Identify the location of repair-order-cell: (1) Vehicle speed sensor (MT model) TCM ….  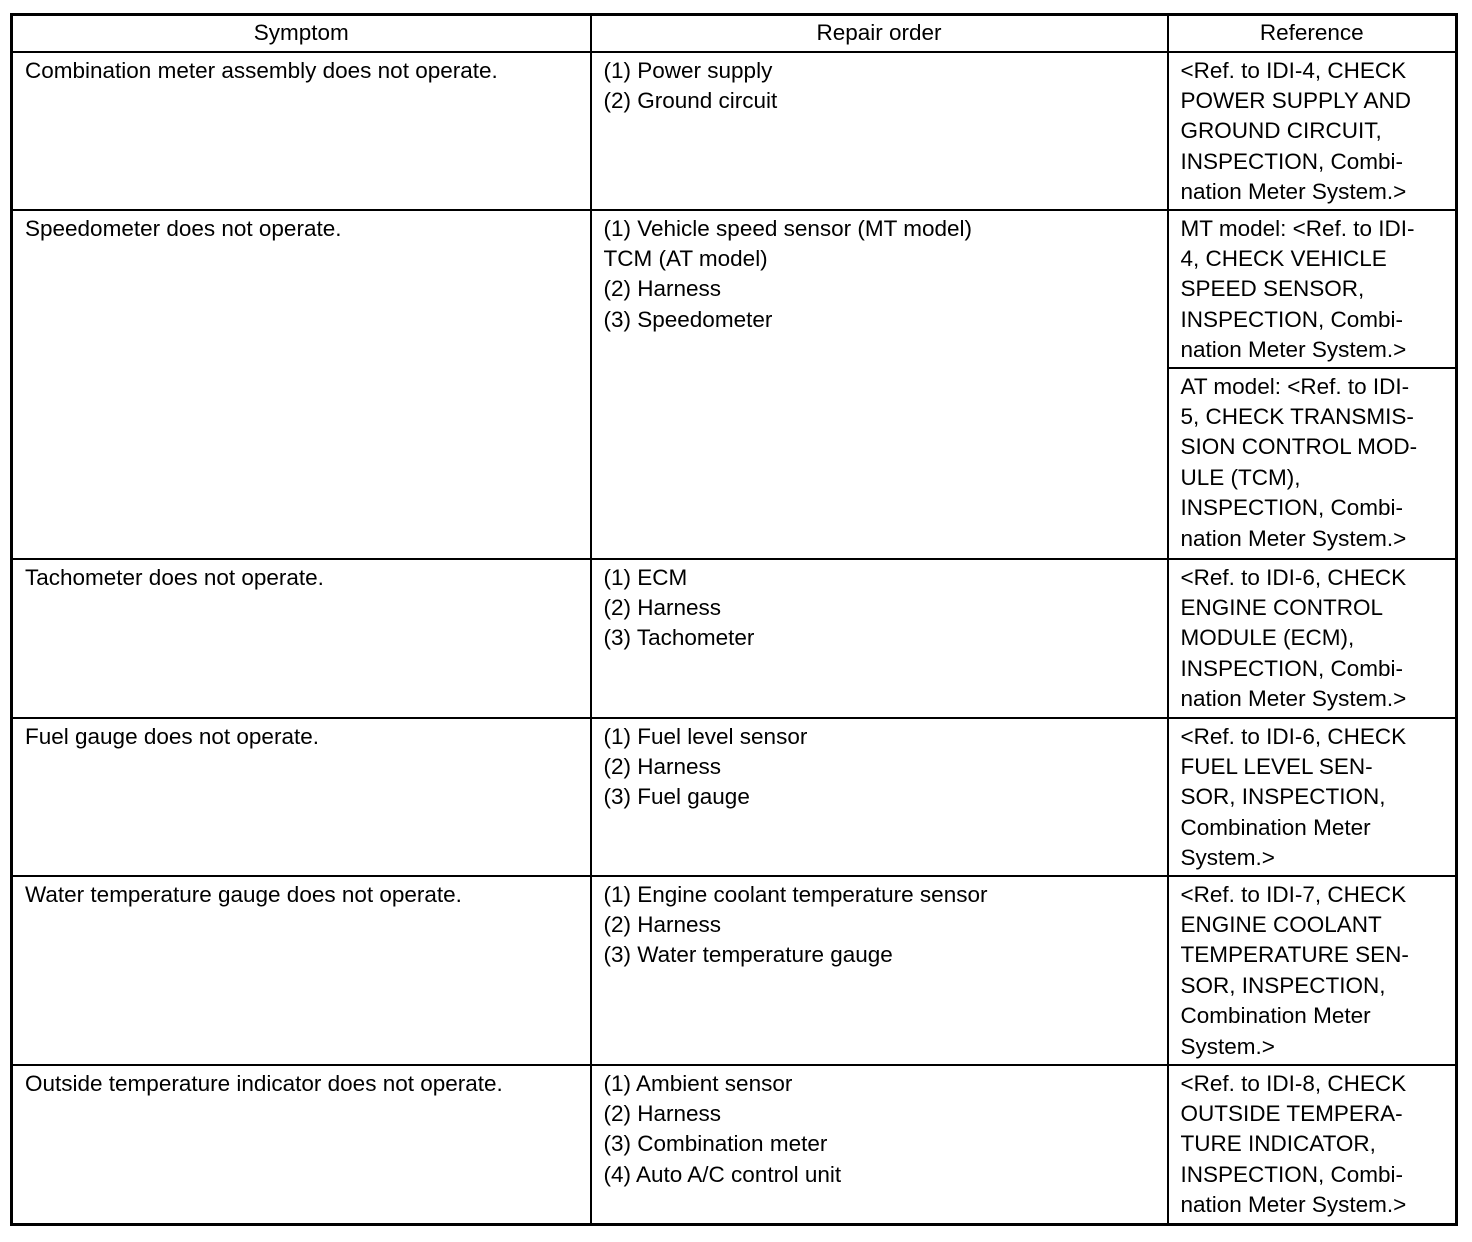
(879, 384).